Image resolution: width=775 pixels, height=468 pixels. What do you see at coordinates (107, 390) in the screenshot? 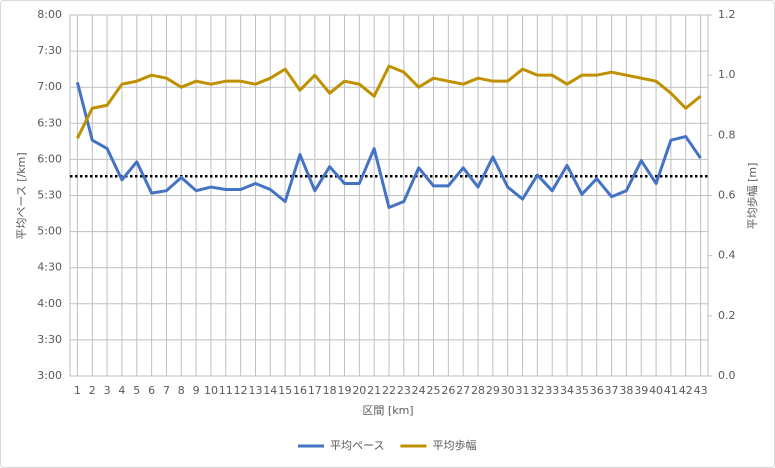
I see `x-tick-label: 3` at bounding box center [107, 390].